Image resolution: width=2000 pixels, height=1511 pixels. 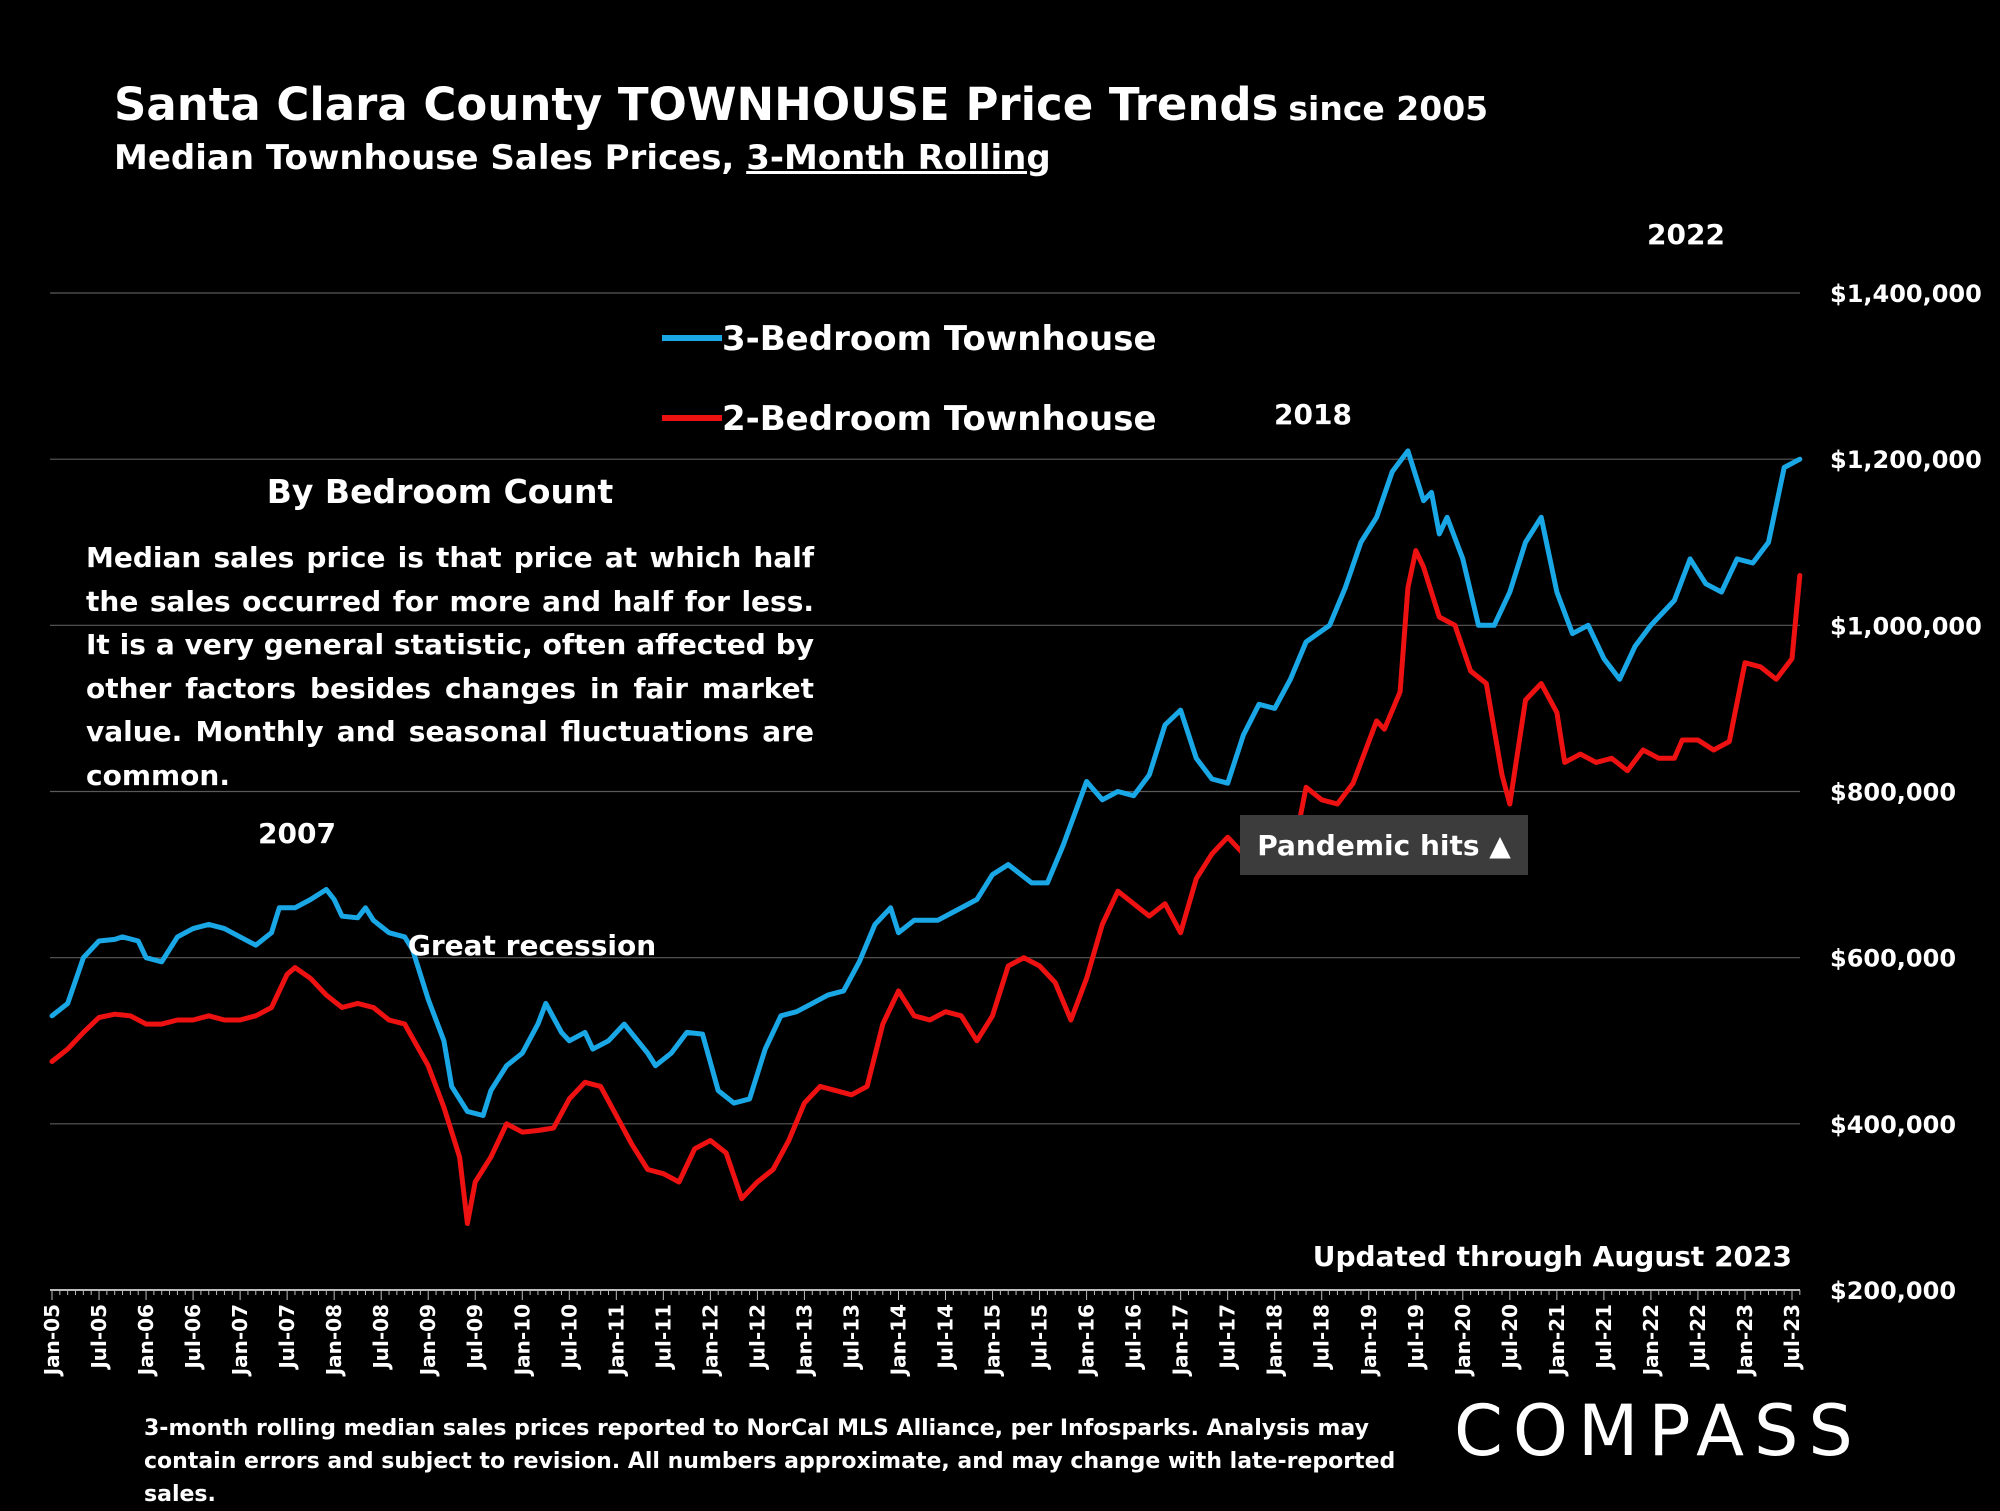 I want to click on compass-logo: COMPASS, so click(x=1658, y=1431).